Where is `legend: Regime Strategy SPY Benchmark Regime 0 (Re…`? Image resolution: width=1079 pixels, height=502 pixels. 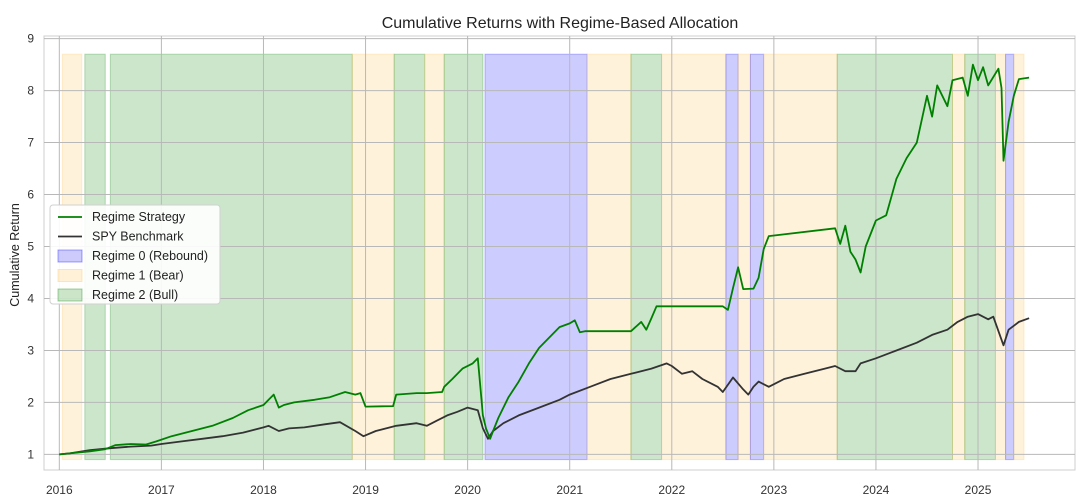 legend: Regime Strategy SPY Benchmark Regime 0 (Re… is located at coordinates (135, 254).